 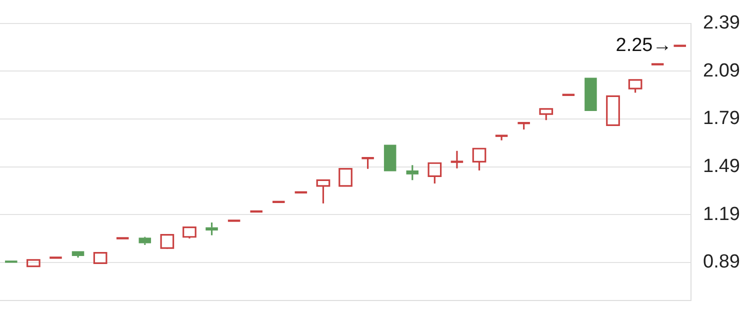 What do you see at coordinates (721, 262) in the screenshot?
I see `y-tick-label: 0.89` at bounding box center [721, 262].